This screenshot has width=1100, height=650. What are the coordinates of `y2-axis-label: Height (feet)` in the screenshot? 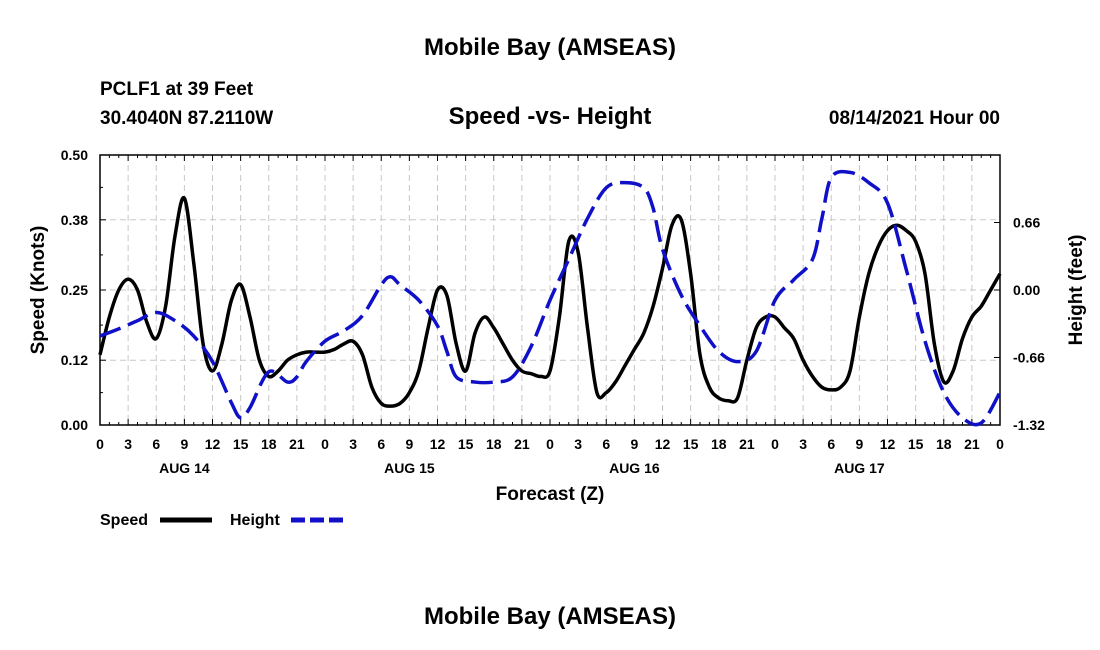 It's located at (1076, 290).